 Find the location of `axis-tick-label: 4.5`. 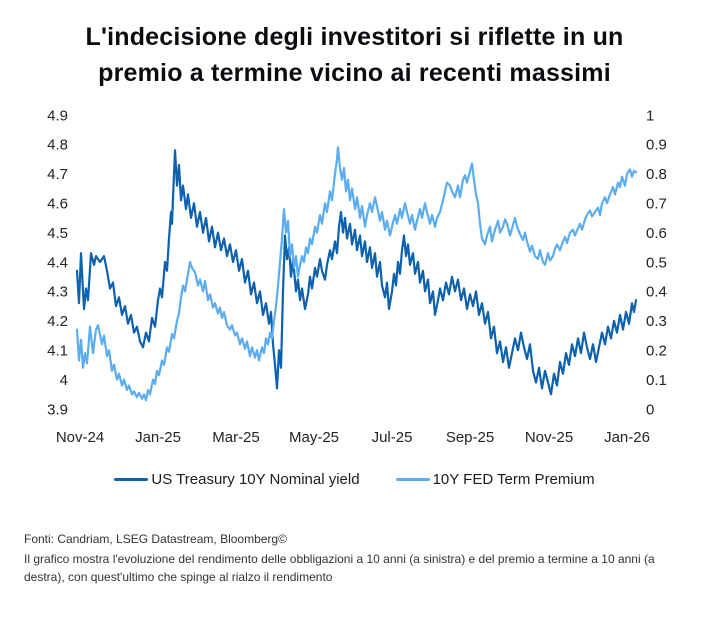

axis-tick-label: 4.5 is located at coordinates (57, 233).